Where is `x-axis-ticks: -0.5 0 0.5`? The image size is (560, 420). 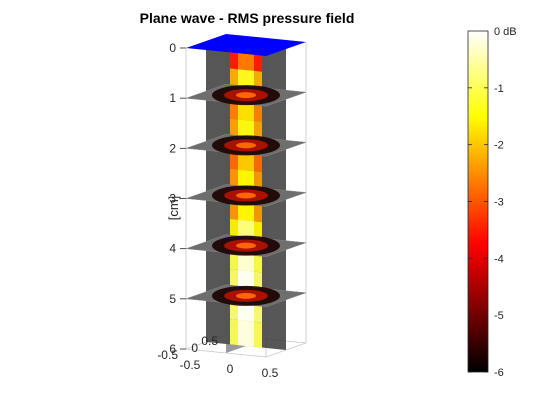
x-axis-ticks: -0.5 0 0.5 is located at coordinates (229, 369).